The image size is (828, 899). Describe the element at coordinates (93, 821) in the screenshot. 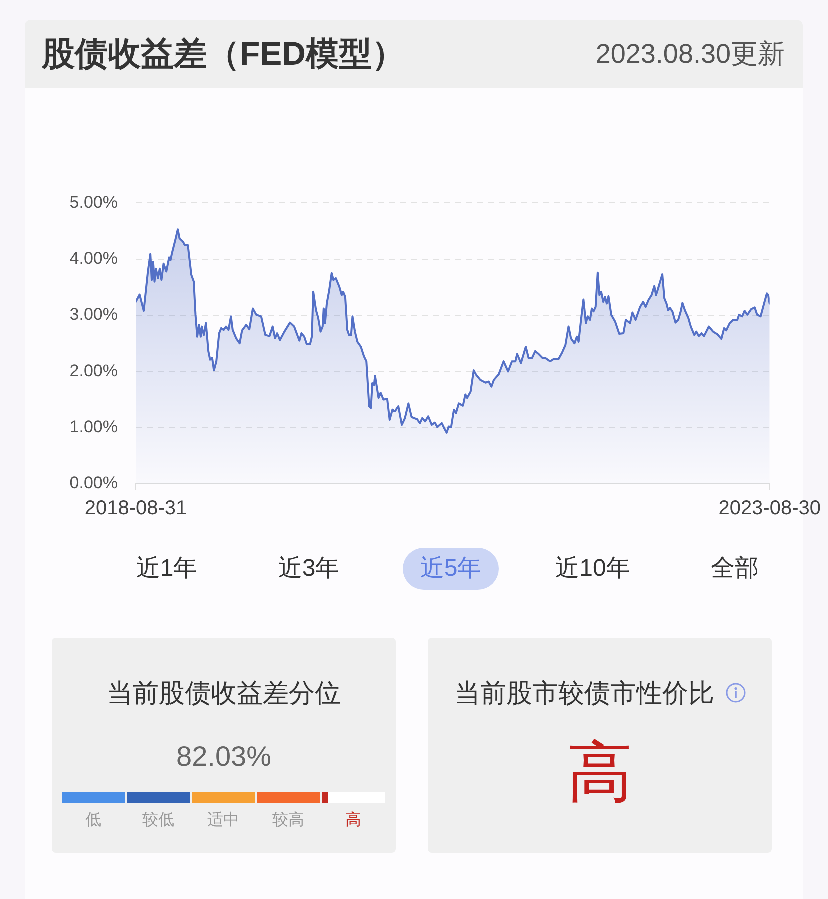

I see `text: 低` at that location.